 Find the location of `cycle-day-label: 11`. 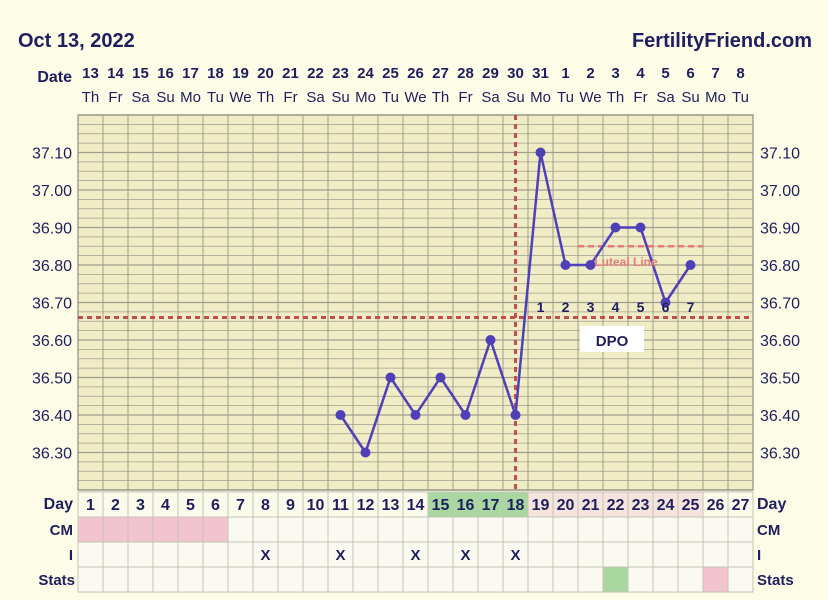

cycle-day-label: 11 is located at coordinates (340, 505).